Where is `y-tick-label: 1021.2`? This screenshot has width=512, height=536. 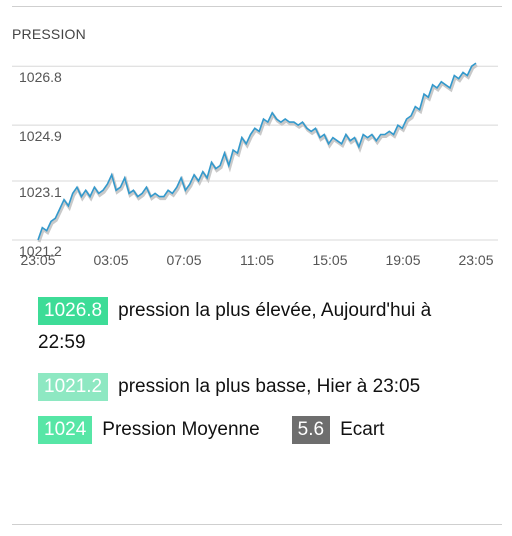
y-tick-label: 1021.2 is located at coordinates (40, 251).